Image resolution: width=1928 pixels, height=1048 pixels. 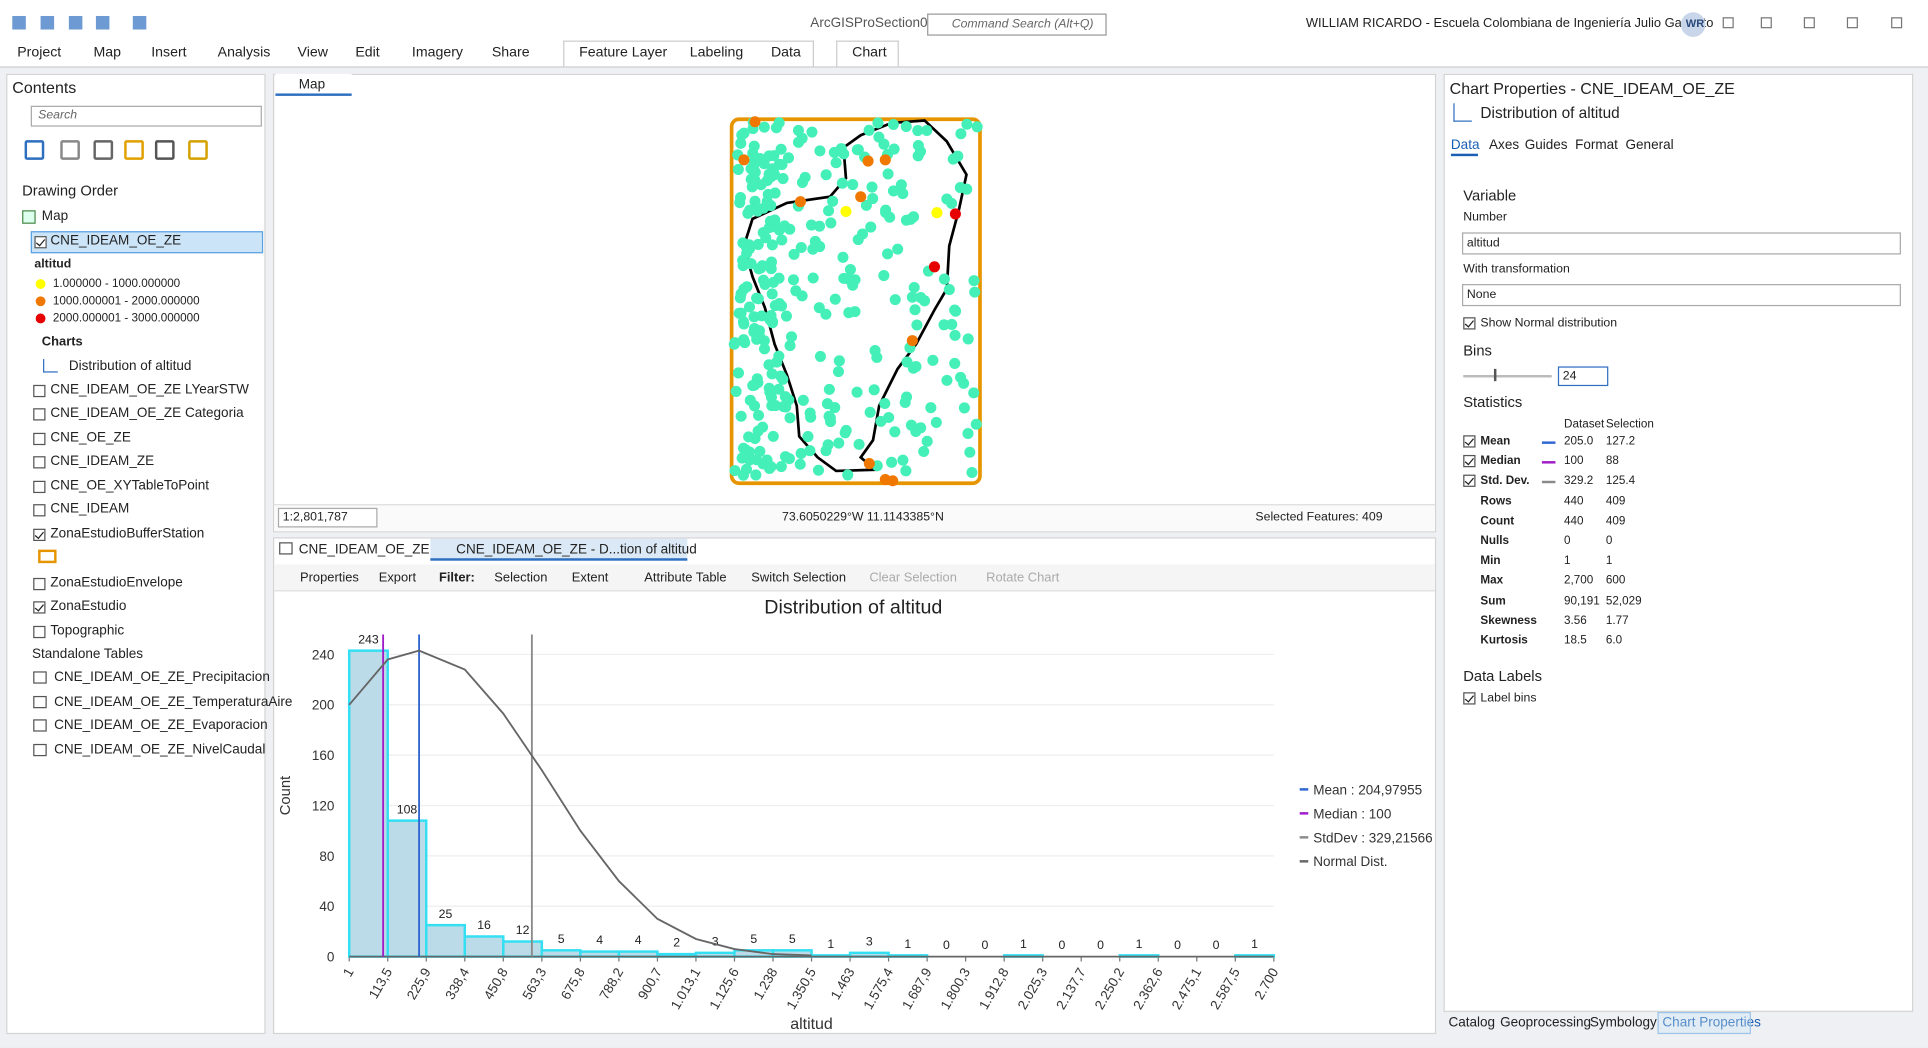 I want to click on map-tab, so click(x=313, y=84).